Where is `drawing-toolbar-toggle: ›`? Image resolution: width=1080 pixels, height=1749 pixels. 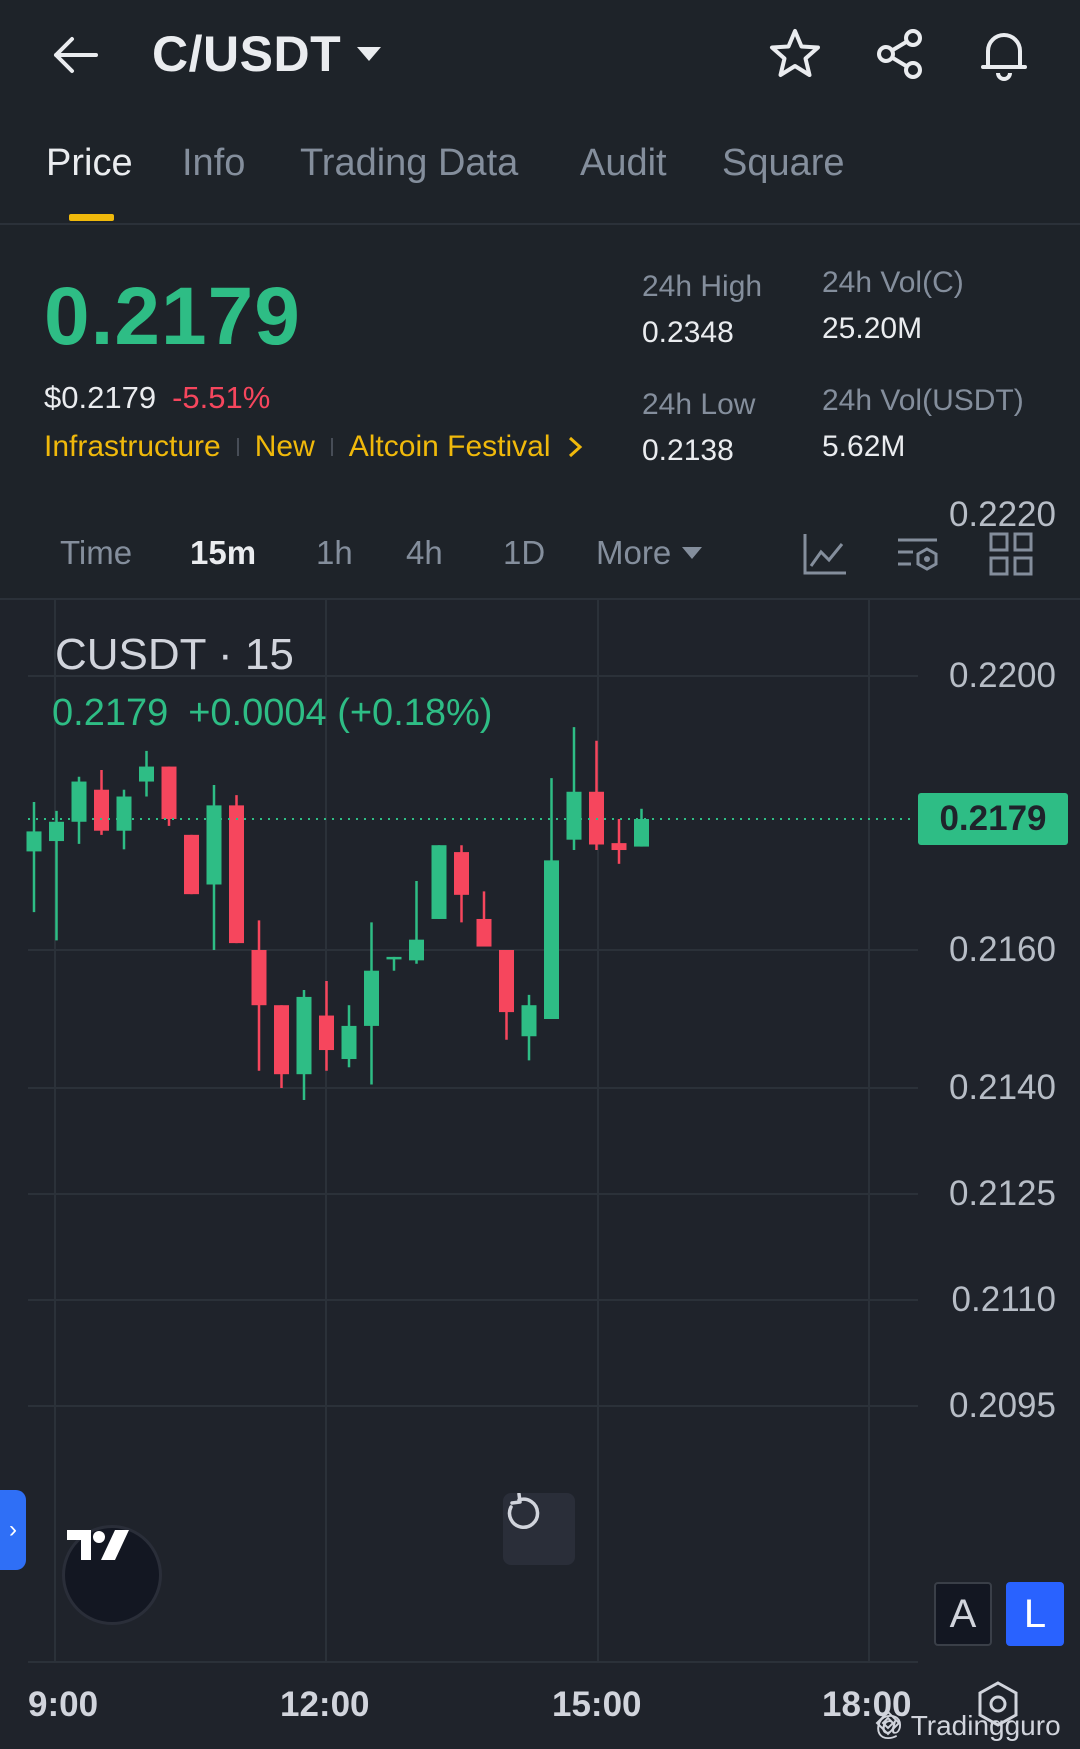
drawing-toolbar-toggle: › is located at coordinates (13, 1530).